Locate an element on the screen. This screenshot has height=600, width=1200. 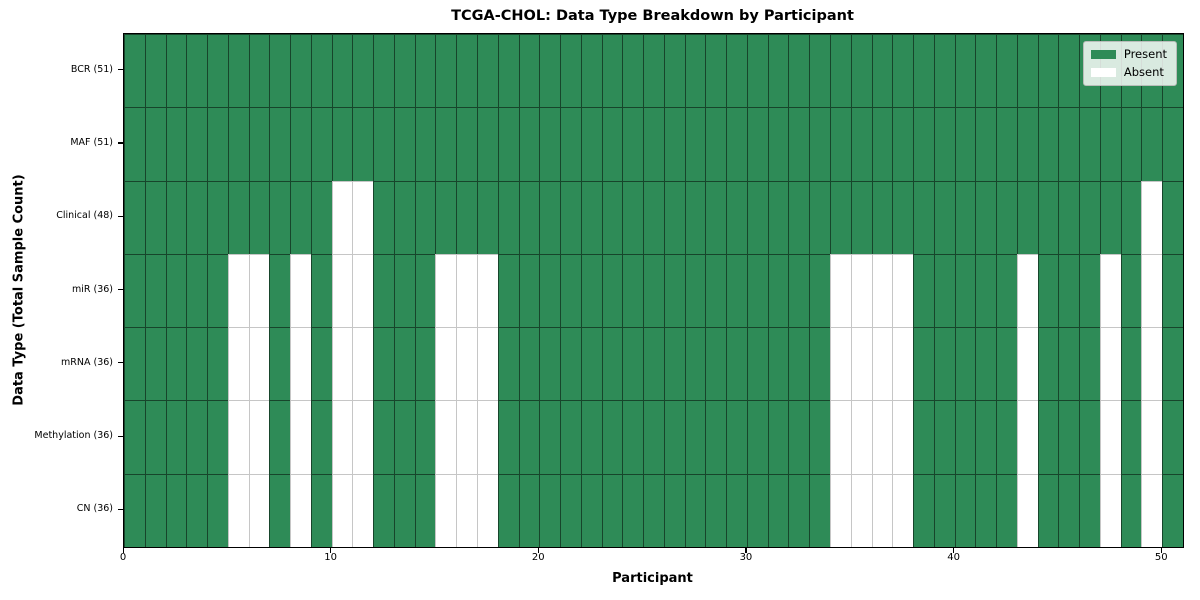
legend-present-swatch-icon is located at coordinates (1103, 54).